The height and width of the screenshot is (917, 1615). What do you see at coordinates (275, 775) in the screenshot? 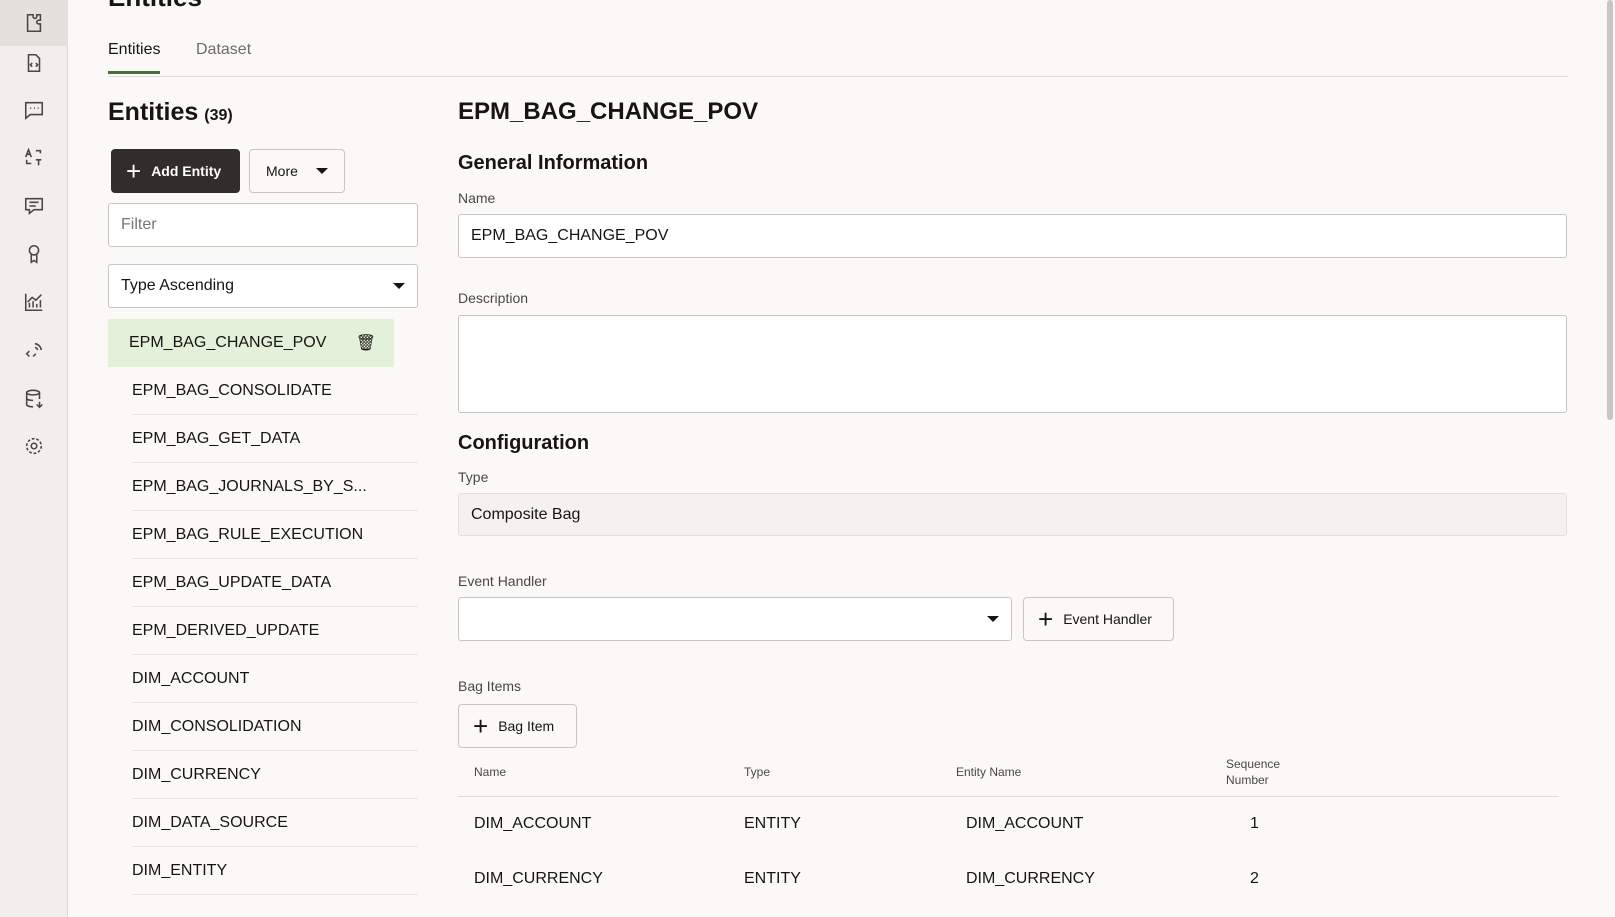
I see `entity-list-item: DIM_CURRENCY` at bounding box center [275, 775].